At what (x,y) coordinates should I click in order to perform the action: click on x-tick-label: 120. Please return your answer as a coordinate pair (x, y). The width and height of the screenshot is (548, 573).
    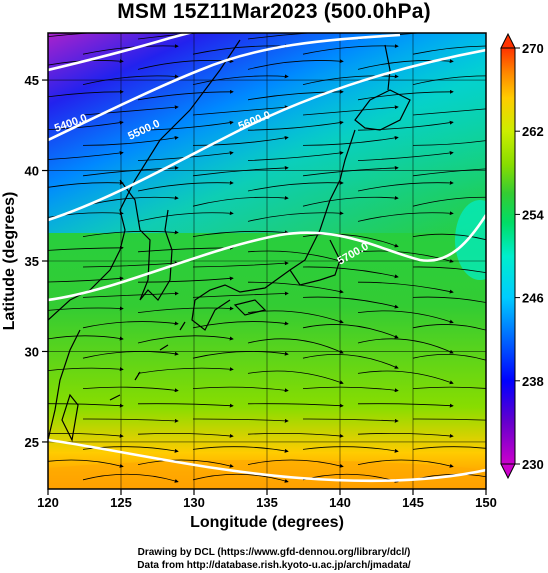
    Looking at the image, I should click on (48, 502).